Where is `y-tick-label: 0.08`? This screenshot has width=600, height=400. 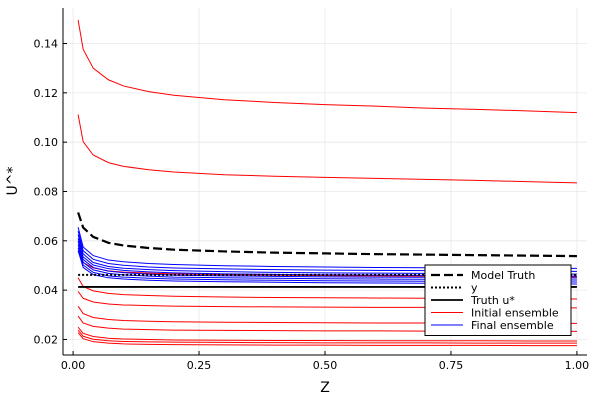 y-tick-label: 0.08 is located at coordinates (46, 191).